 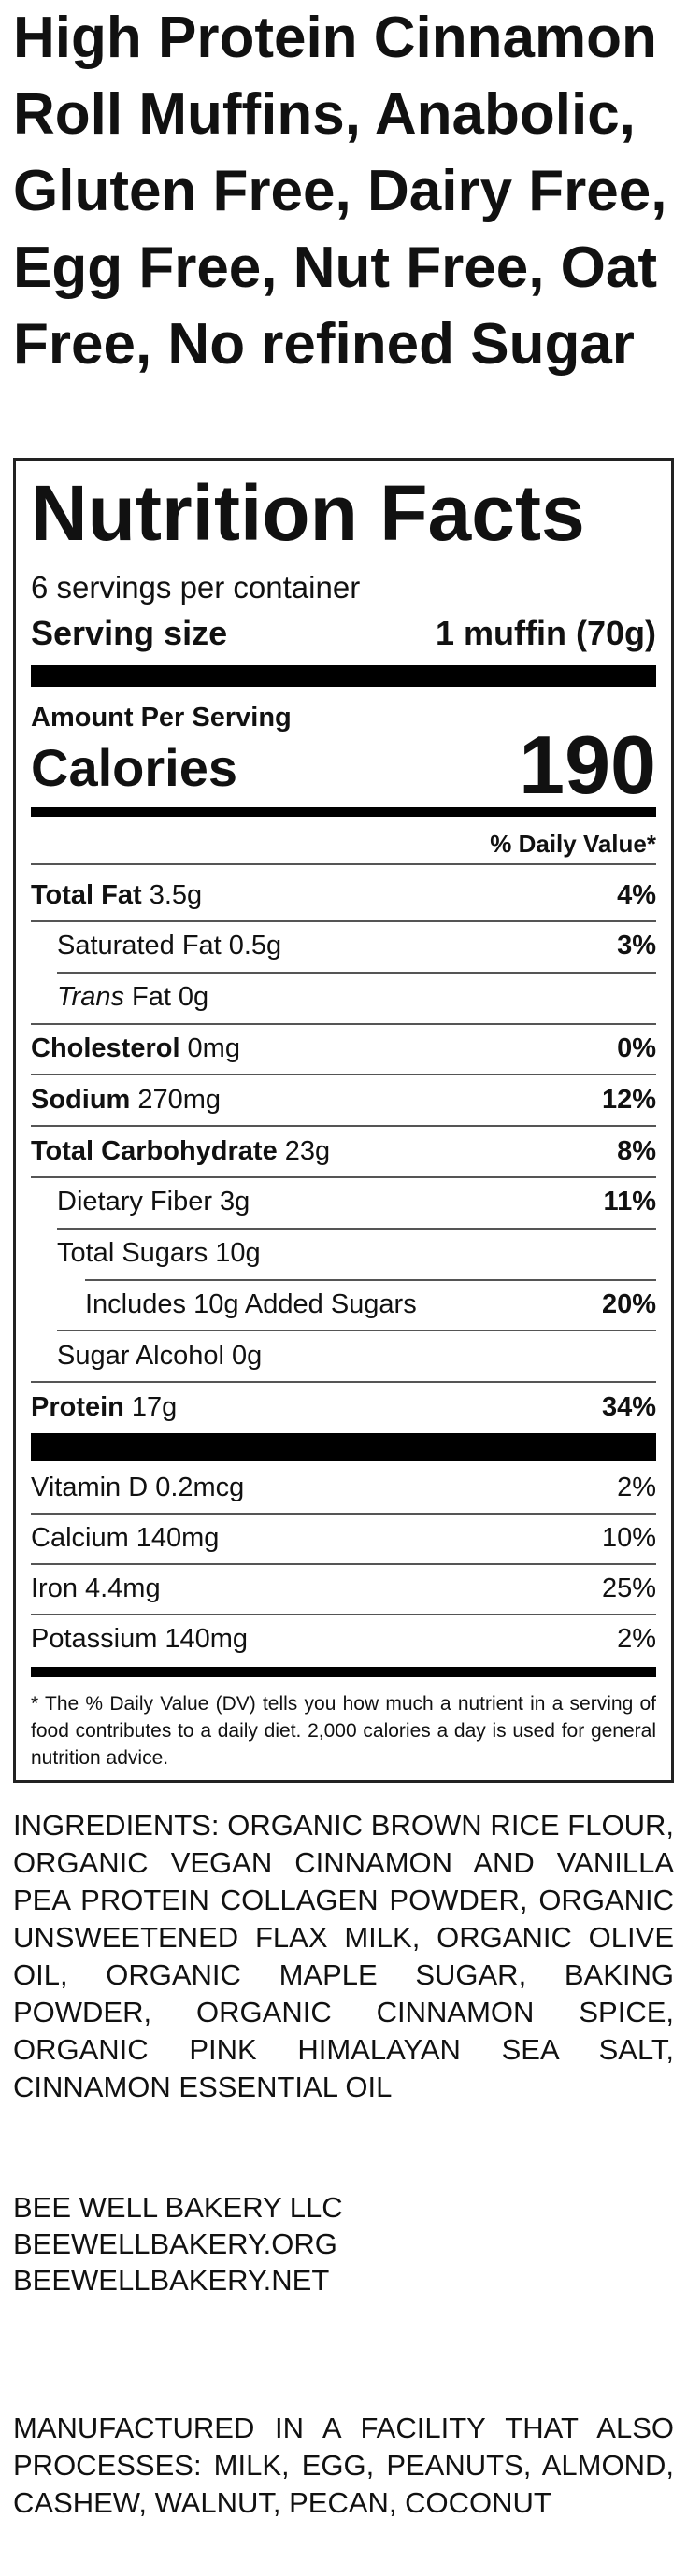 I want to click on nutrient-name: Total Sugars, so click(x=132, y=1253).